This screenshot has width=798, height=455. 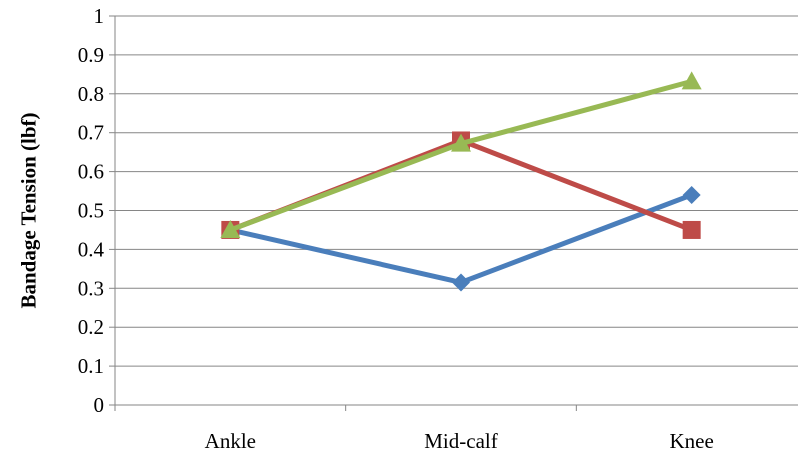 What do you see at coordinates (99, 405) in the screenshot?
I see `y-tick-label: 0` at bounding box center [99, 405].